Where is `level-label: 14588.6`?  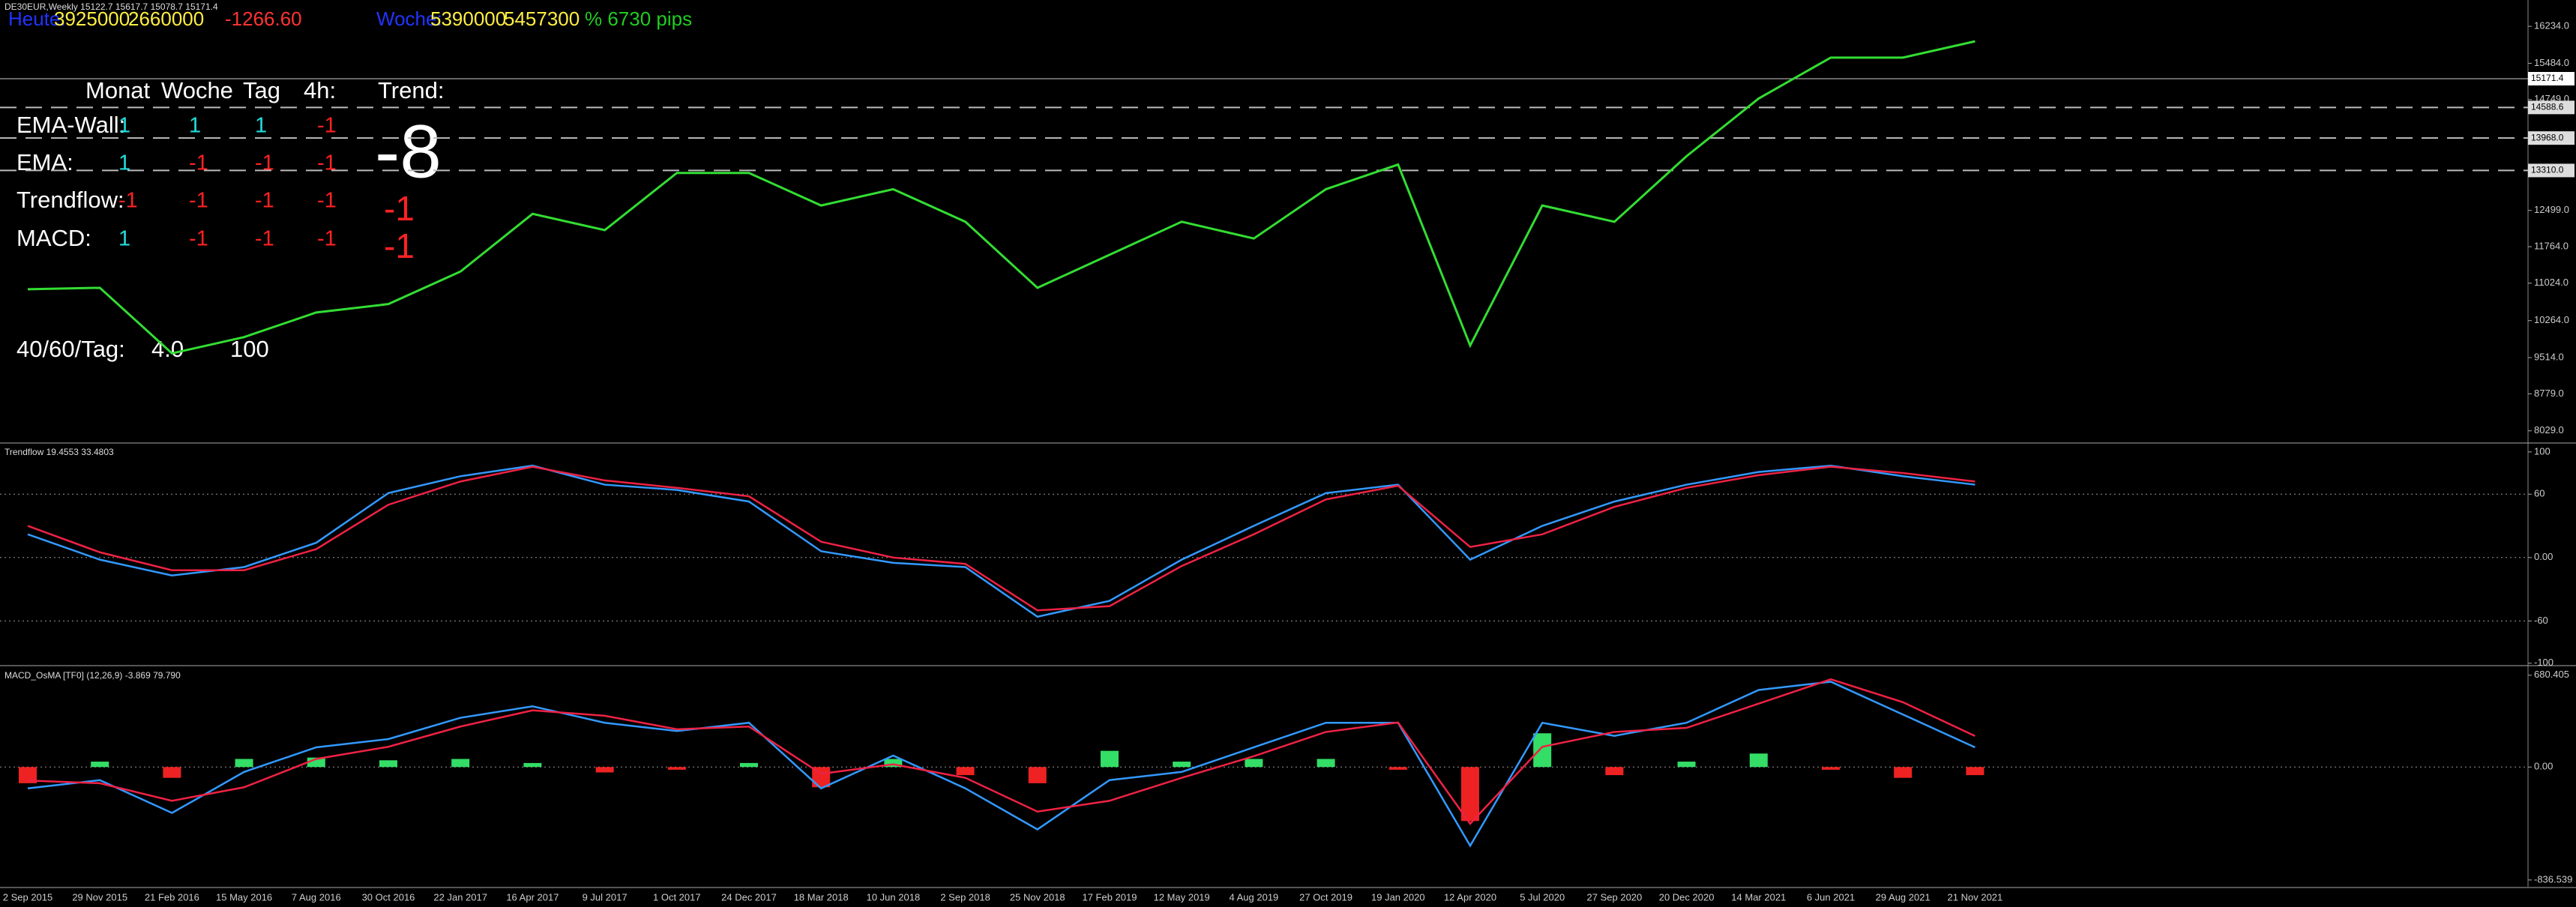 level-label: 14588.6 is located at coordinates (2547, 107).